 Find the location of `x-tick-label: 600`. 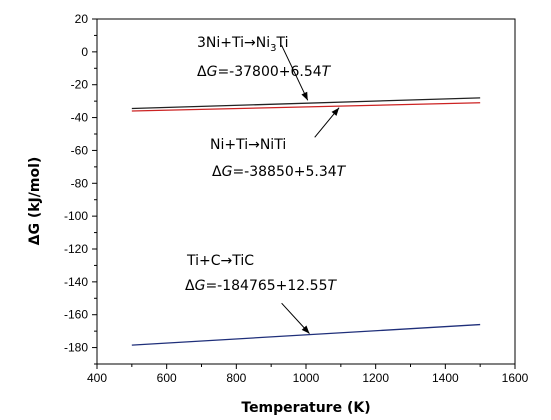

x-tick-label: 600 is located at coordinates (167, 378).